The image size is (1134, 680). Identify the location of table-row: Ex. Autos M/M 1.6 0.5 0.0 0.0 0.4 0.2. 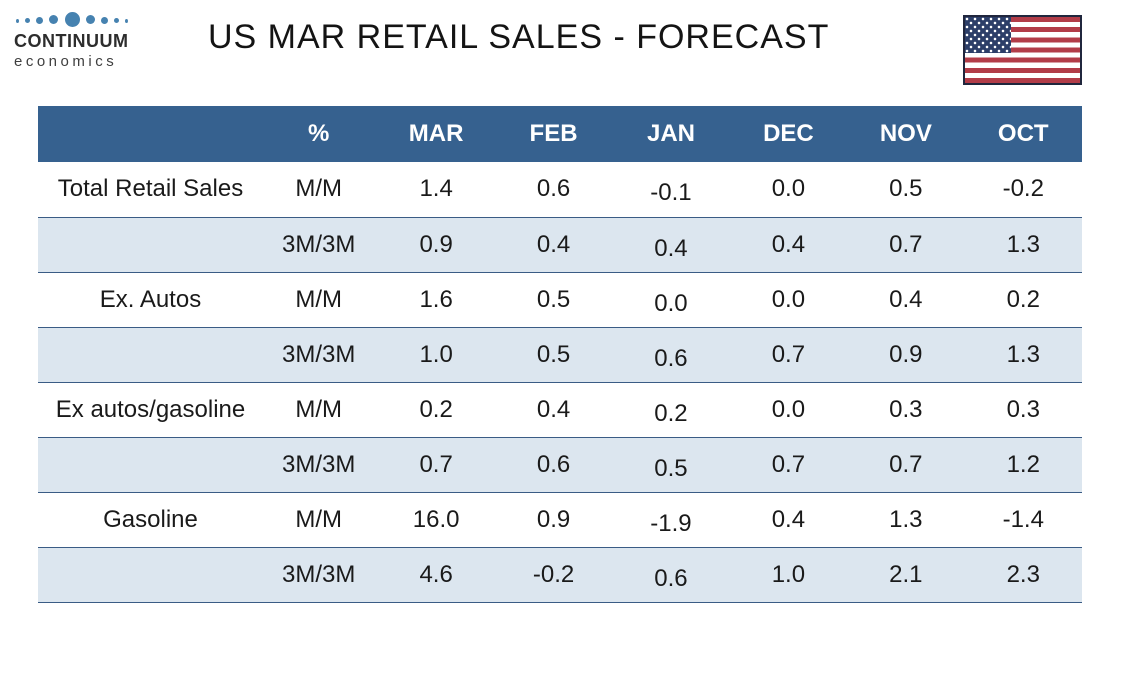
(560, 300).